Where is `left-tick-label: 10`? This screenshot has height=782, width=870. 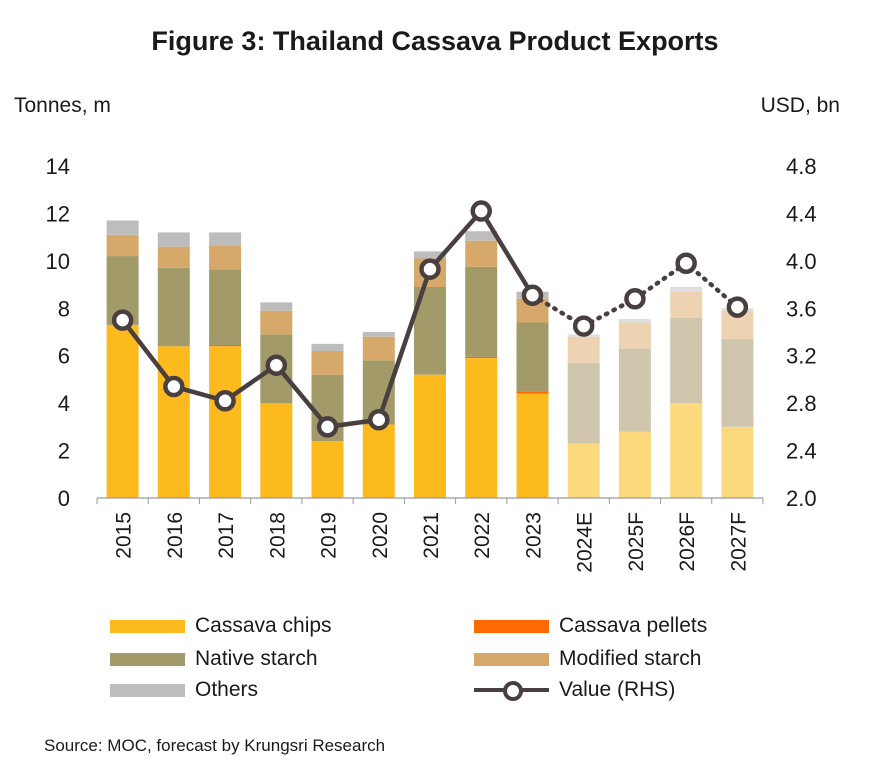 left-tick-label: 10 is located at coordinates (58, 261).